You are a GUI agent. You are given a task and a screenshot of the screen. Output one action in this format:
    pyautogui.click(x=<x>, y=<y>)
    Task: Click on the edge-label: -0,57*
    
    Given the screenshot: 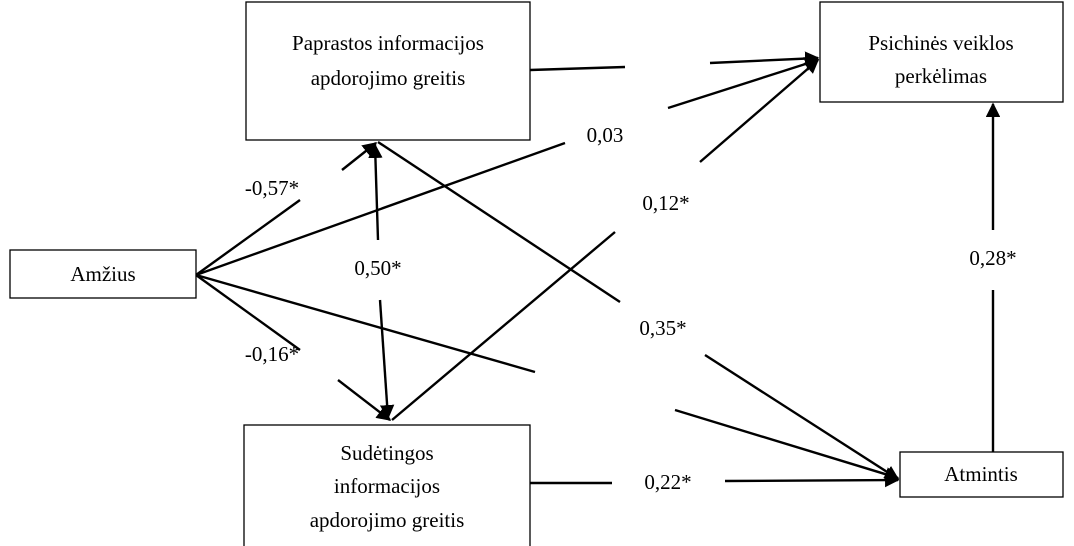 What is the action you would take?
    pyautogui.click(x=272, y=188)
    